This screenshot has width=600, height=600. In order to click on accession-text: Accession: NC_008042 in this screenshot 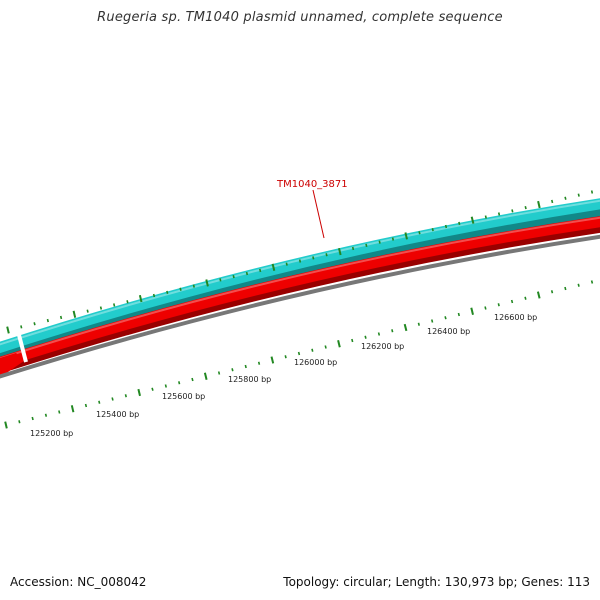, I will do `click(78, 582)`.